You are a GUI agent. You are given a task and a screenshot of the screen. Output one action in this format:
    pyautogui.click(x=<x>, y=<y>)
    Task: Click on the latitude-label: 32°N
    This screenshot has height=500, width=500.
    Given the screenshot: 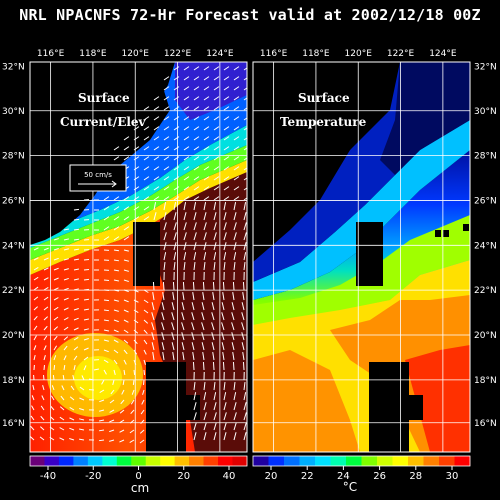 What is the action you would take?
    pyautogui.click(x=485, y=68)
    